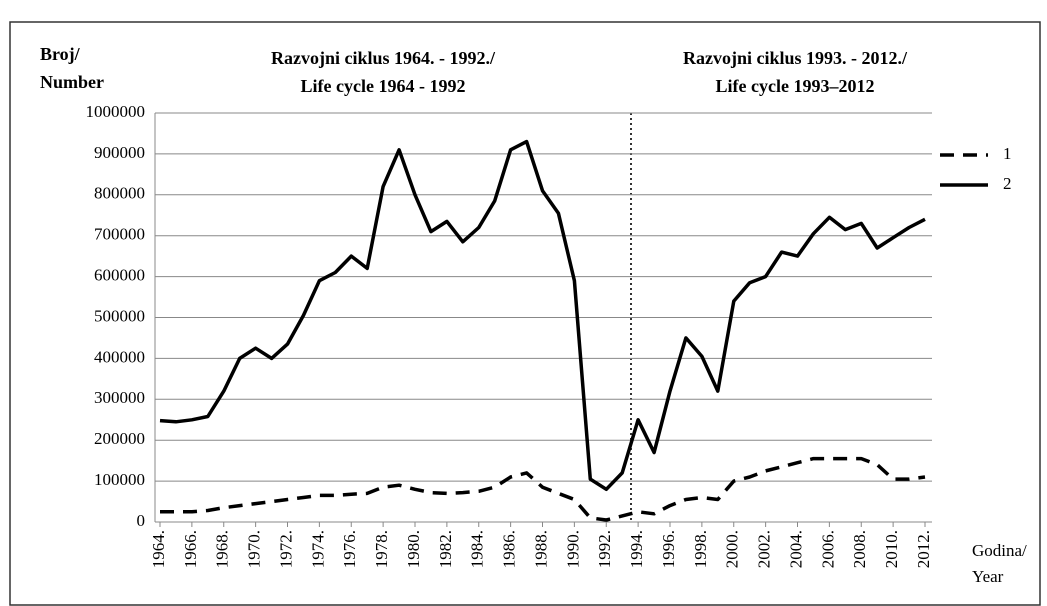 The height and width of the screenshot is (606, 1047). Describe the element at coordinates (222, 549) in the screenshot. I see `x-tick-label: 1968.` at that location.